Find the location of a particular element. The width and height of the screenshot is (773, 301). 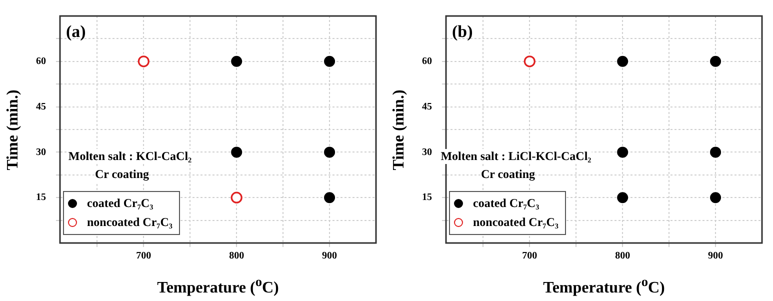

annotation: (b) is located at coordinates (462, 32).